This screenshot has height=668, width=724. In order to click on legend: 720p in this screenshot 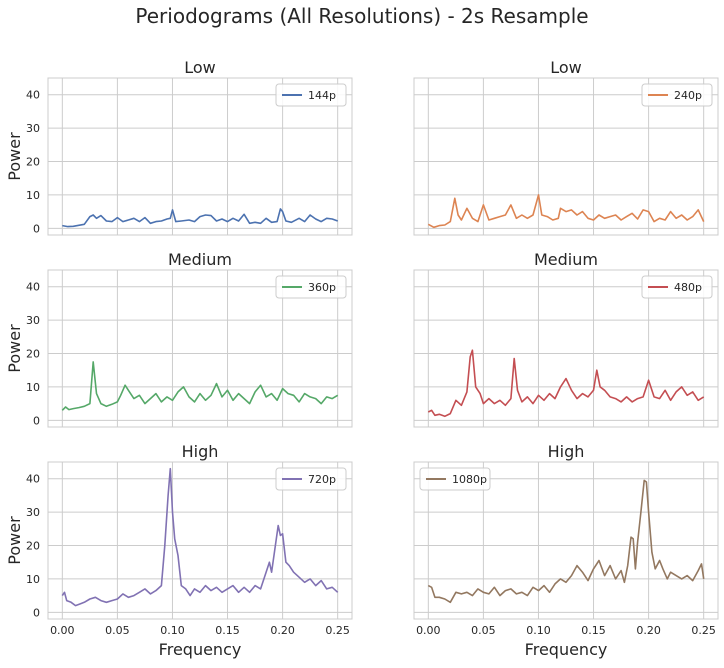, I will do `click(311, 479)`.